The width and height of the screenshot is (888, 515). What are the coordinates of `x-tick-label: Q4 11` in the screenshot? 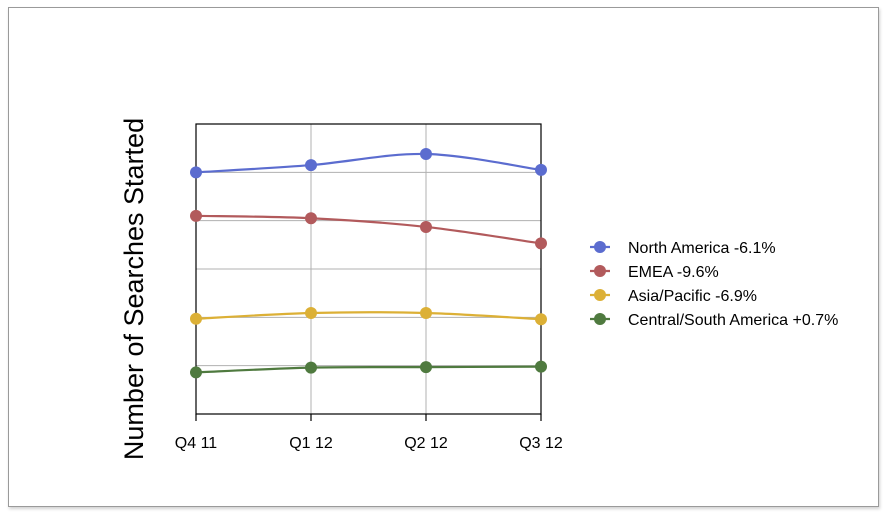 It's located at (196, 443).